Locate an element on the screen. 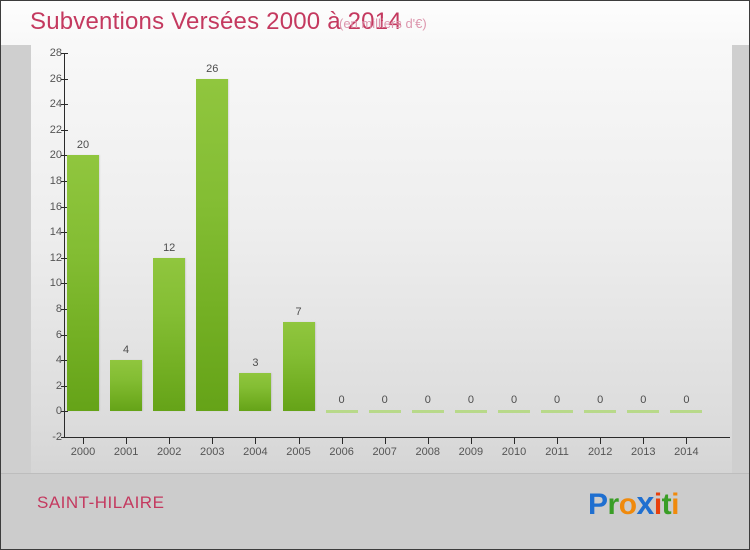 The image size is (750, 550). page-title: Subventions Versées 2000 à 2014 is located at coordinates (216, 21).